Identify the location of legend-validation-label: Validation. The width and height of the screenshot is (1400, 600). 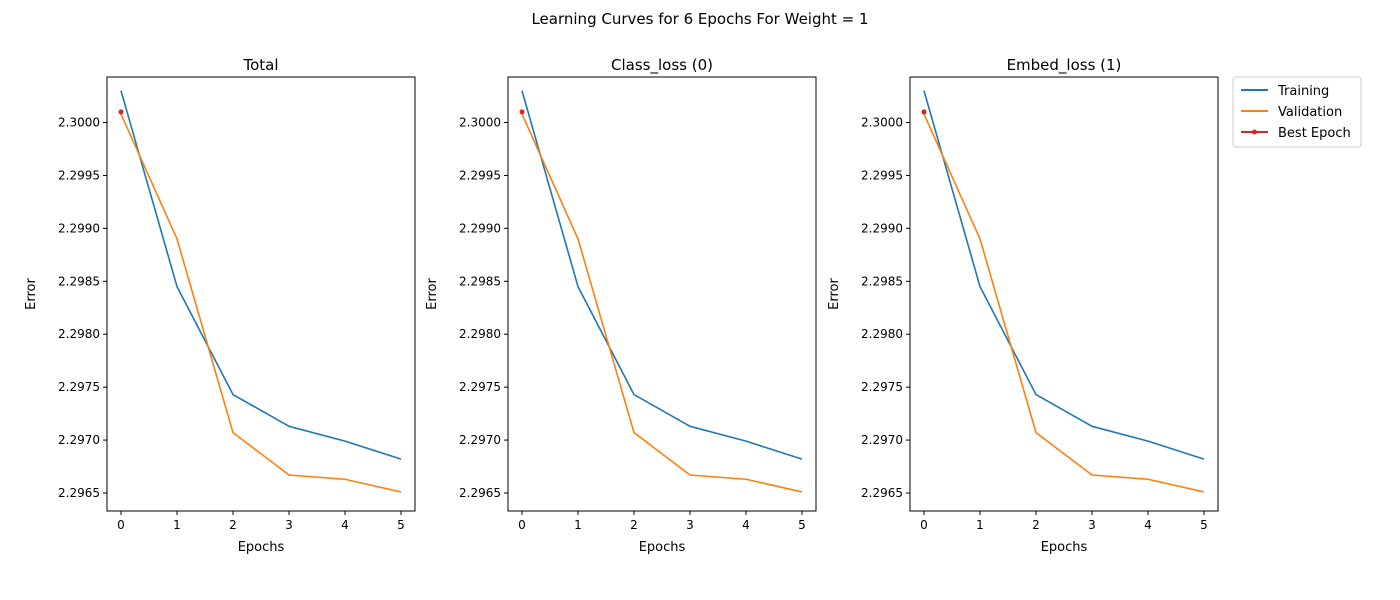
(1310, 112).